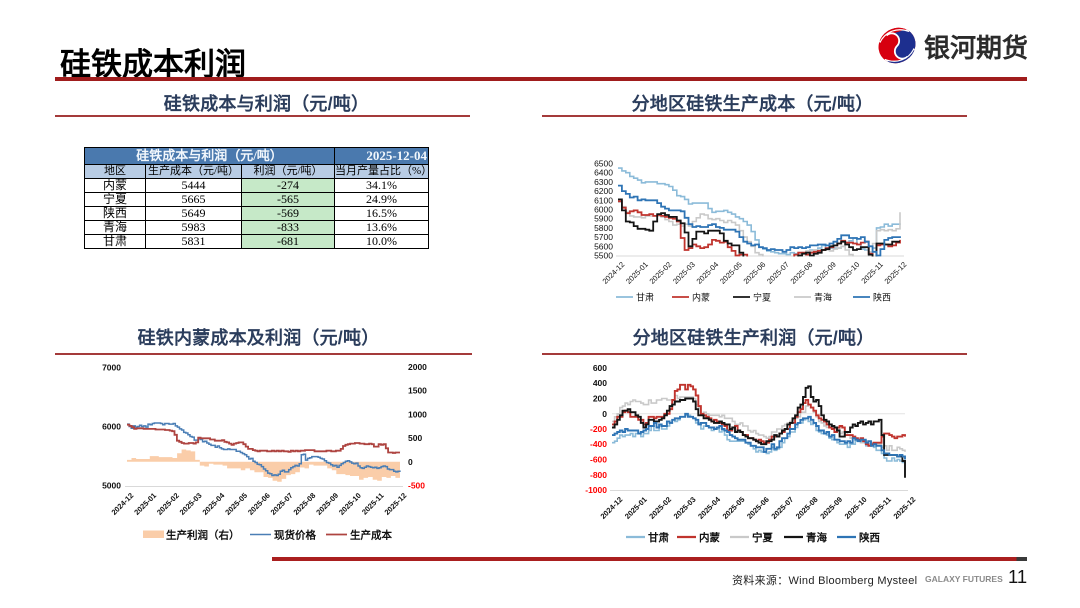 This screenshot has height=608, width=1080. Describe the element at coordinates (417, 367) in the screenshot. I see `svg-text: 2000` at that location.